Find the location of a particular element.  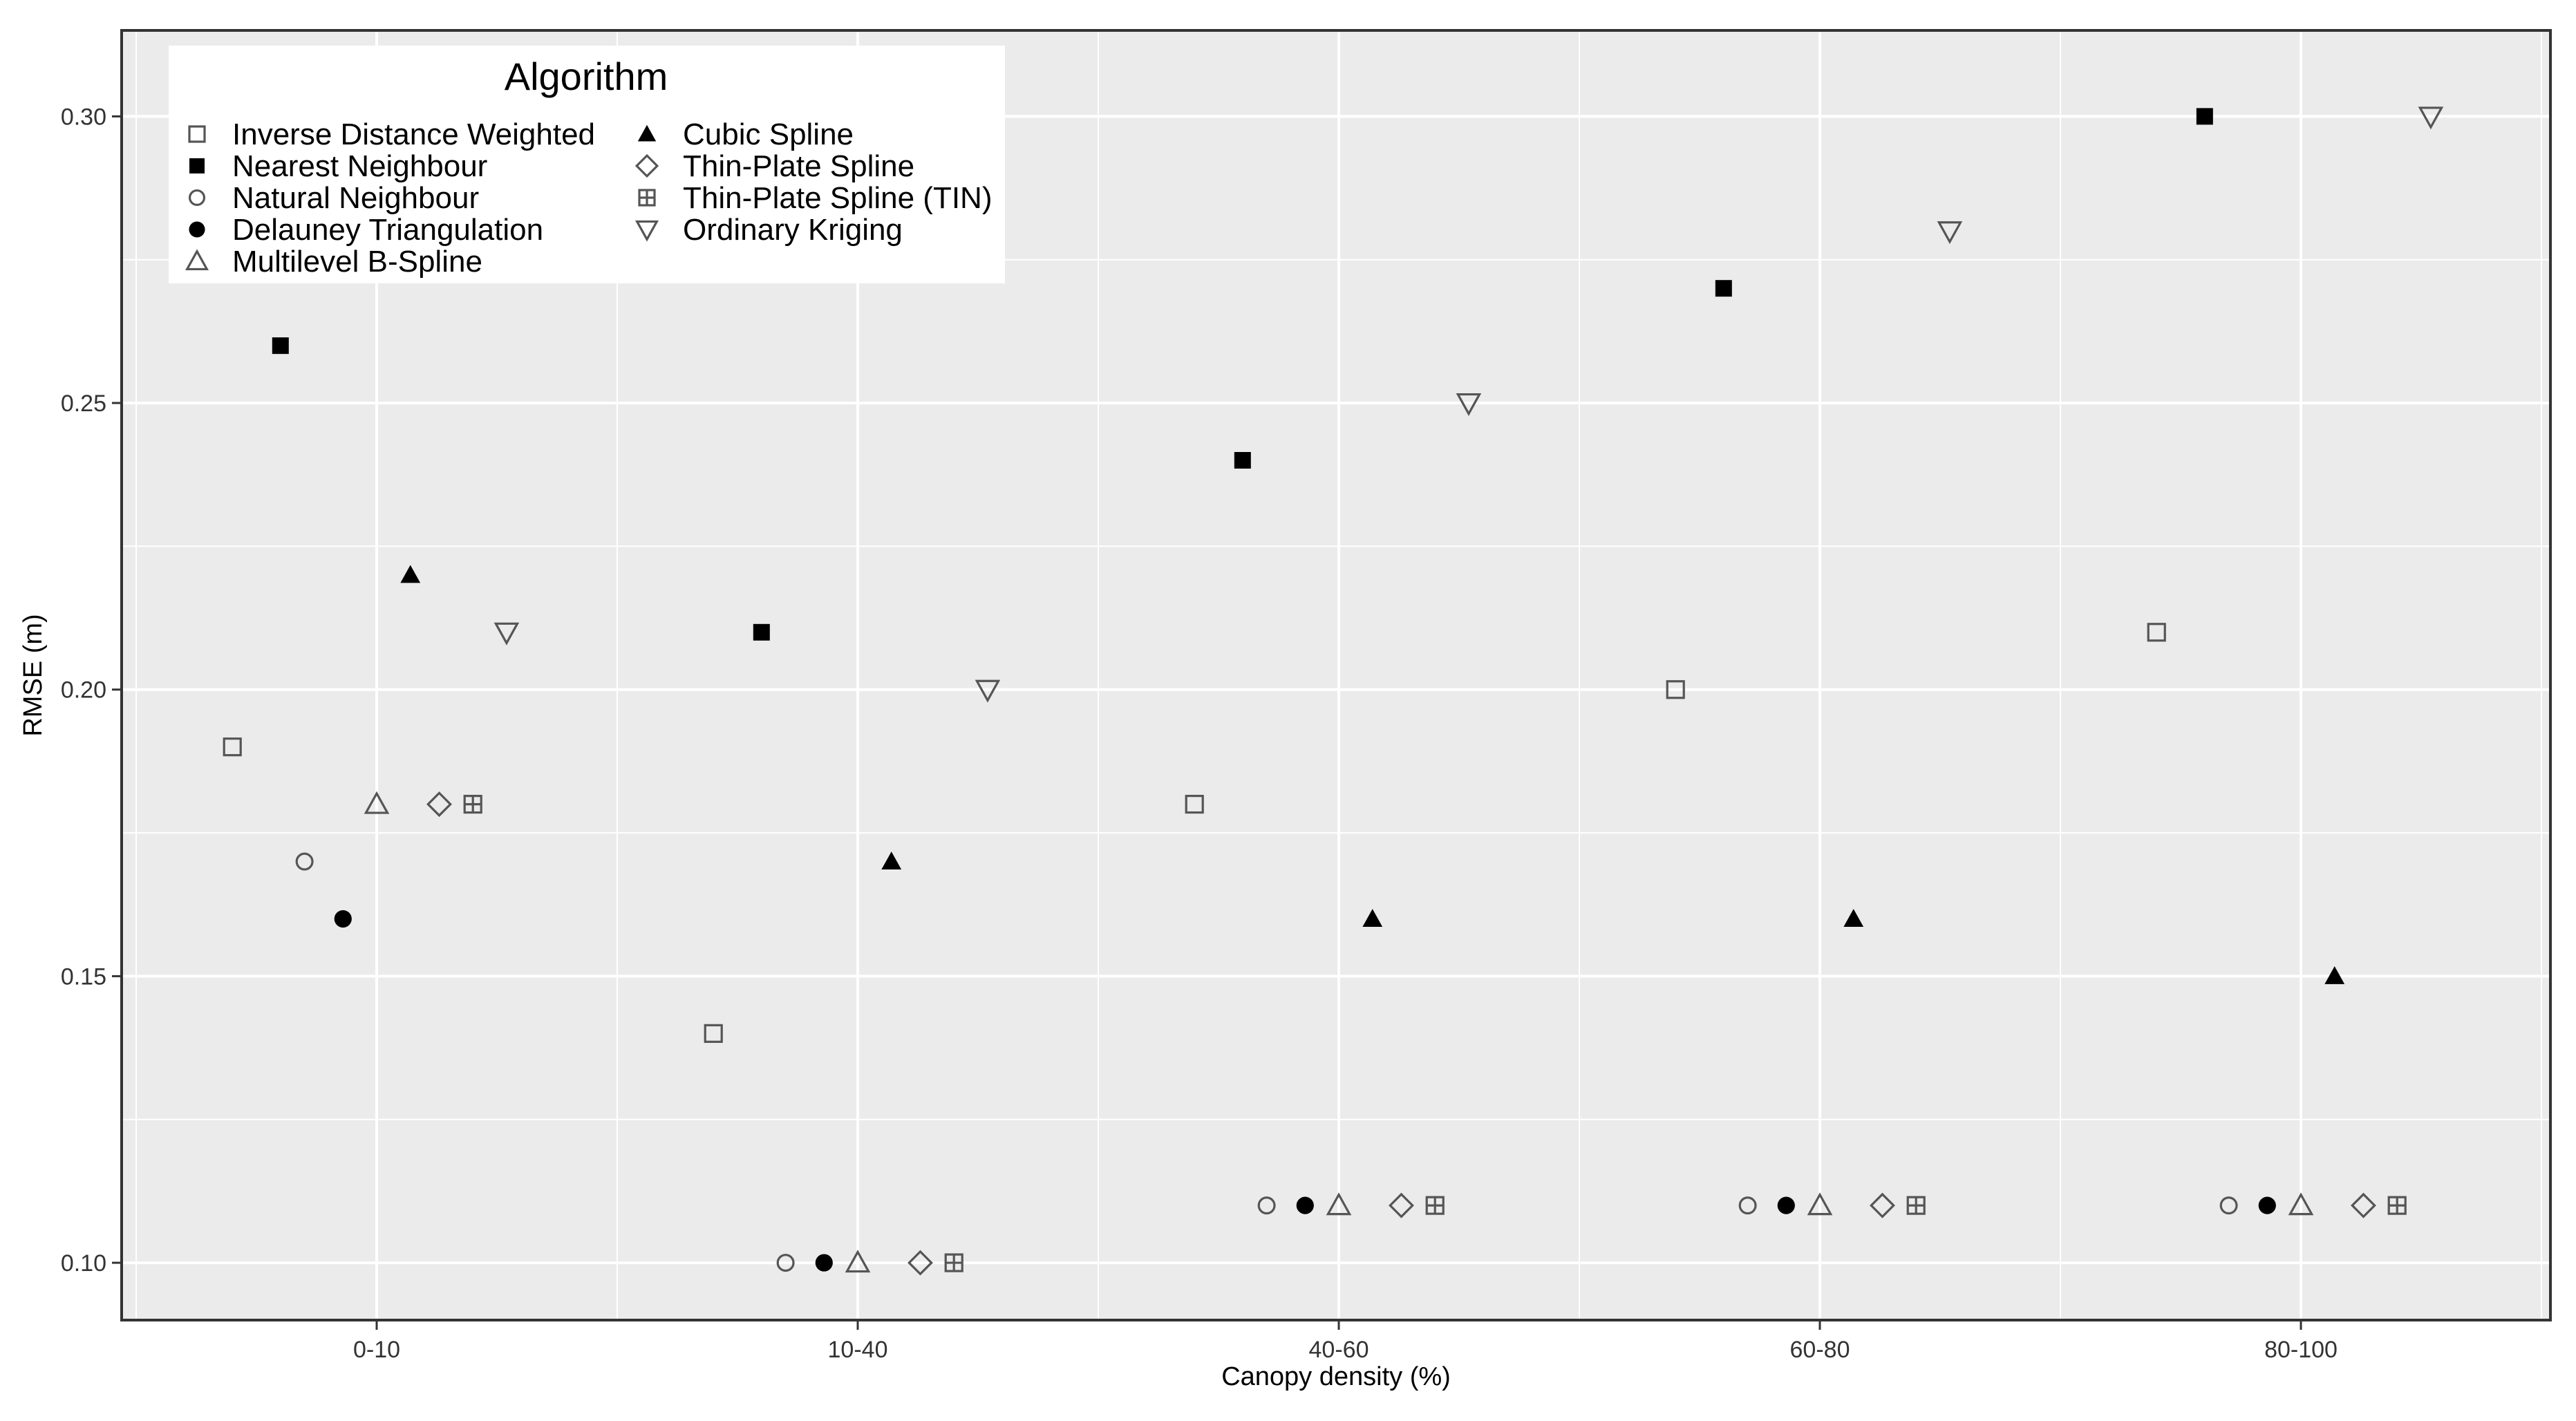

y-tick-label: 0.20 is located at coordinates (83, 690).